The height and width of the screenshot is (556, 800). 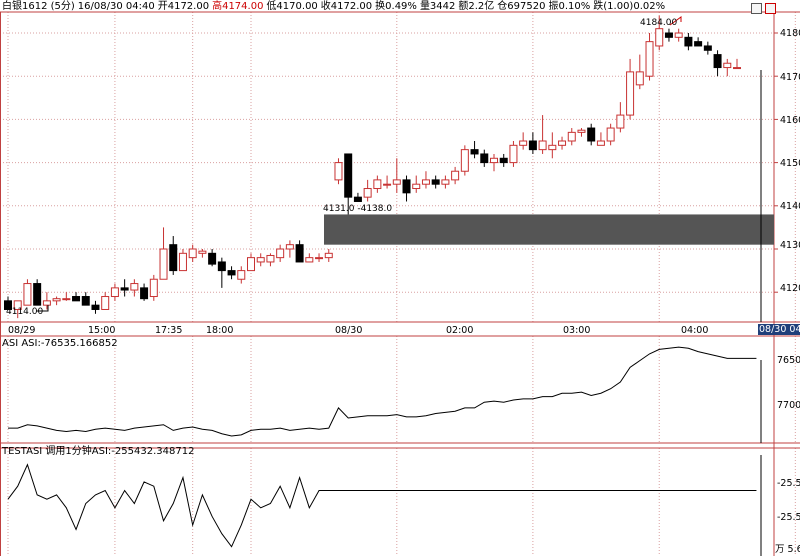 What do you see at coordinates (349, 330) in the screenshot?
I see `x-tick-4: 08/30` at bounding box center [349, 330].